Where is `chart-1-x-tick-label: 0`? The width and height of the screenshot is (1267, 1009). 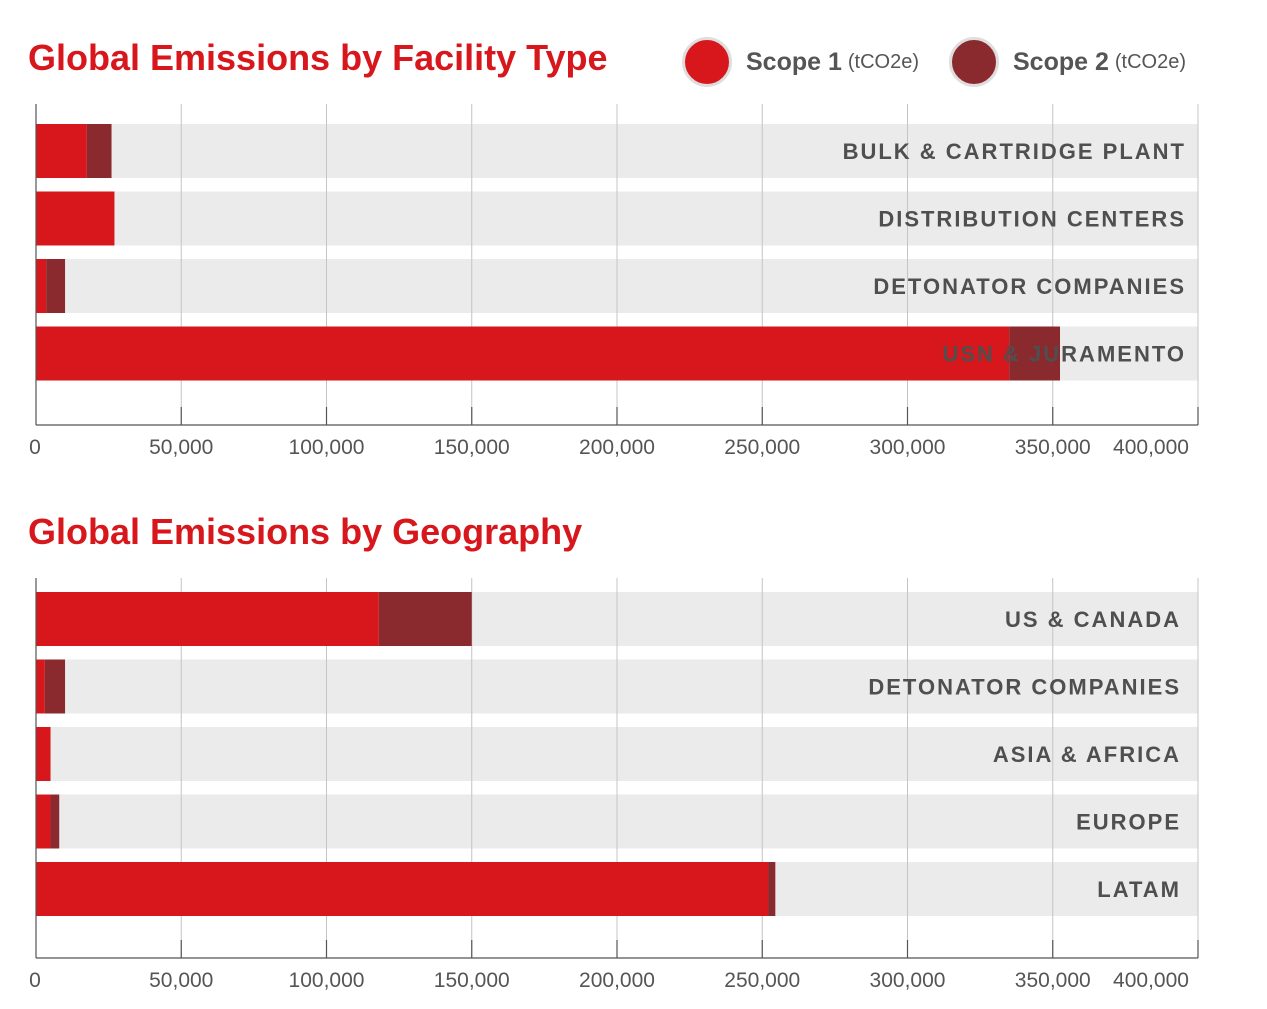 chart-1-x-tick-label: 0 is located at coordinates (35, 980).